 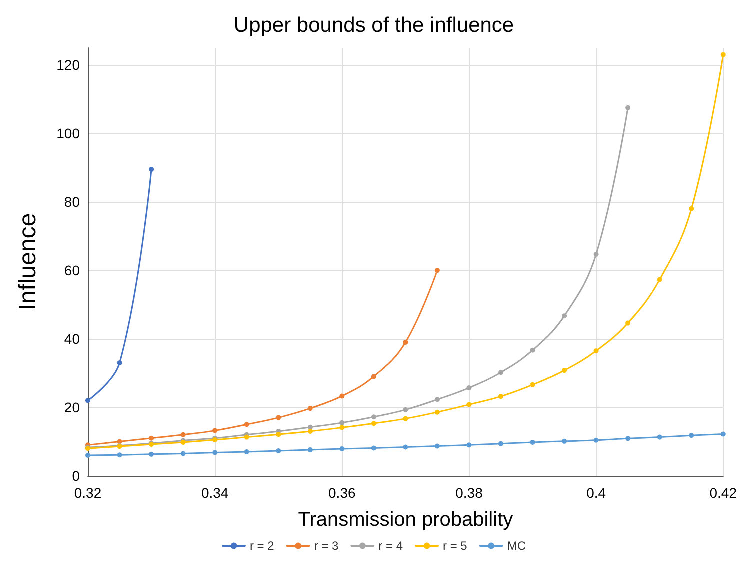 What do you see at coordinates (262, 546) in the screenshot?
I see `legend-label: r = 2` at bounding box center [262, 546].